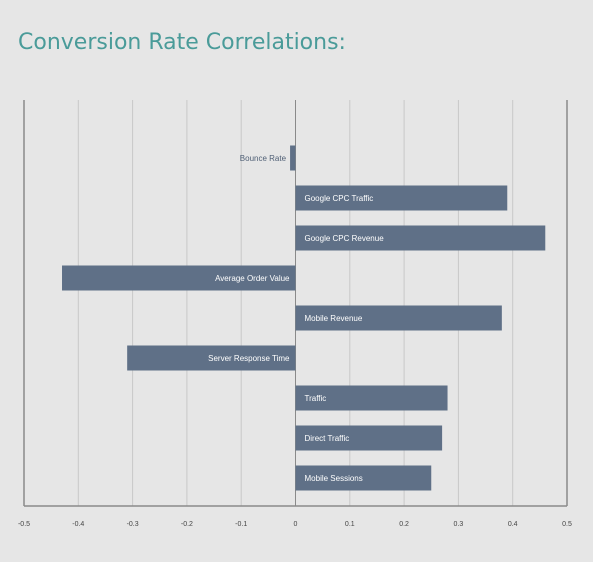  Describe the element at coordinates (316, 398) in the screenshot. I see `bar-label: Traffic` at that location.